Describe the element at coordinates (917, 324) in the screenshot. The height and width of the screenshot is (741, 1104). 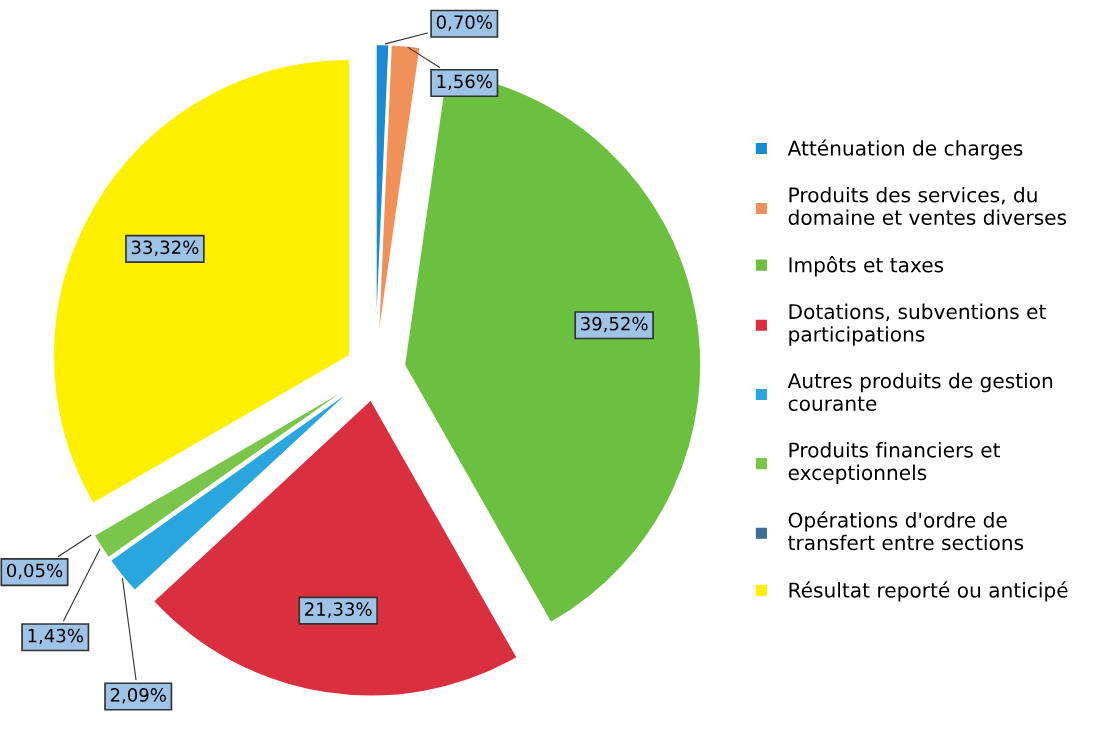
I see `legend-label: Dotations, subventions et participations` at that location.